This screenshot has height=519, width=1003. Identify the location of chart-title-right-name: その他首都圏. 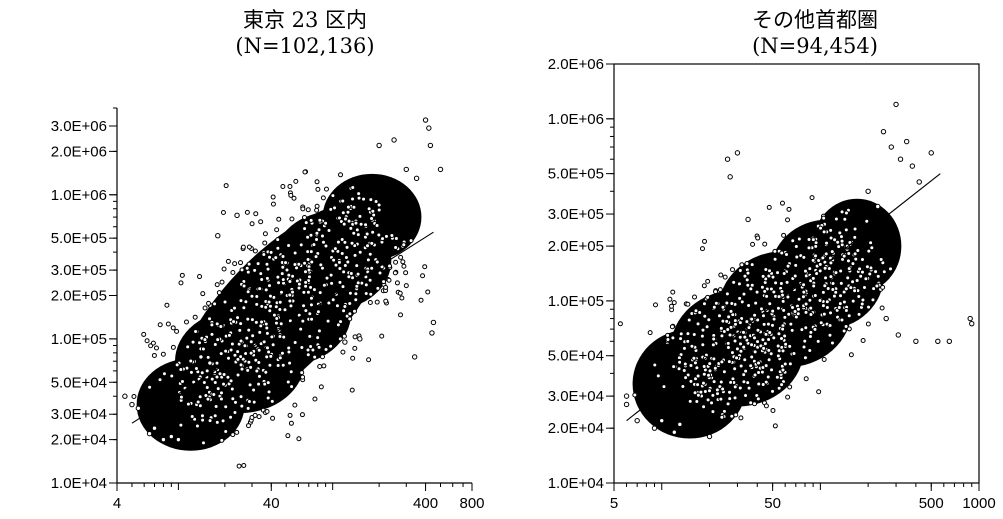
(815, 20).